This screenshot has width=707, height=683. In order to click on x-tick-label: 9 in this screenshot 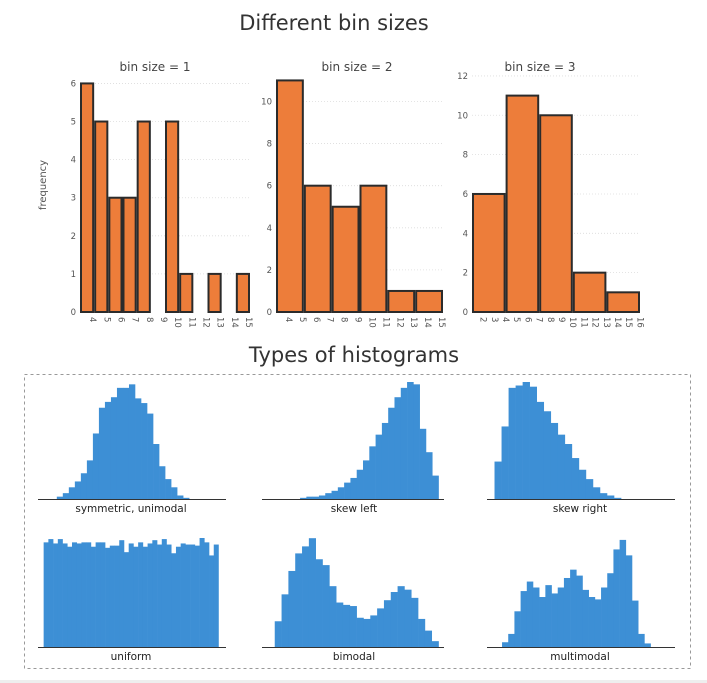, I will do `click(358, 319)`.